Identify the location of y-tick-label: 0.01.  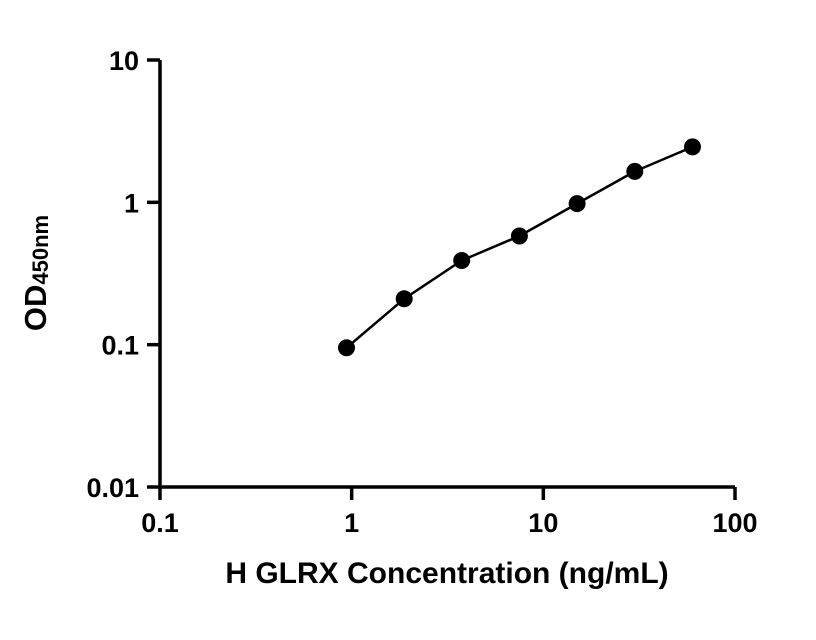
(112, 488).